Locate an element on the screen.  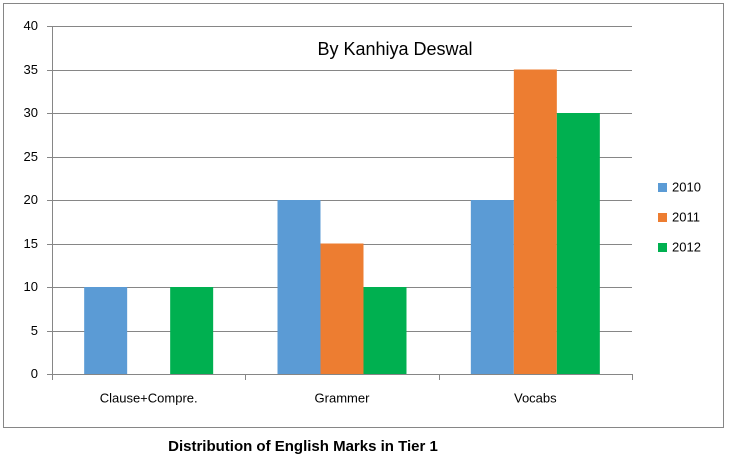
chart-title: Distribution of English Marks in Tier 1 is located at coordinates (303, 446).